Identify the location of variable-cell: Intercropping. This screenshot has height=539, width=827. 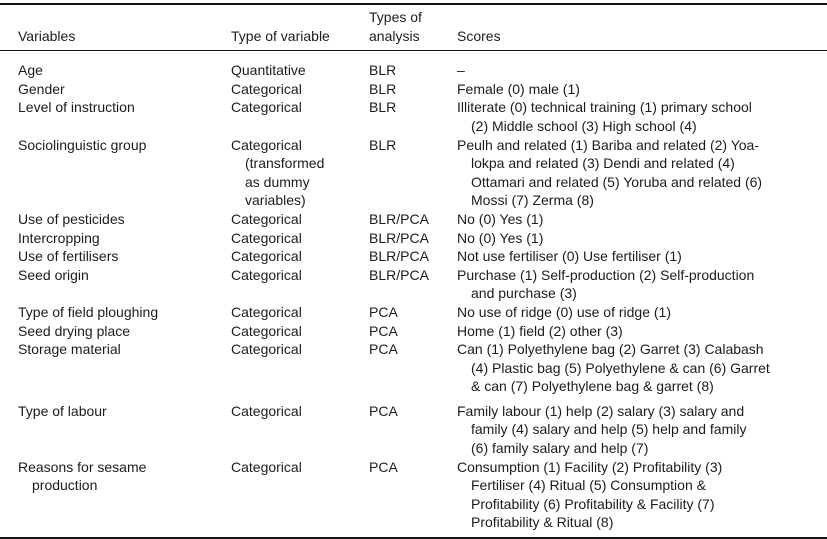
(59, 237).